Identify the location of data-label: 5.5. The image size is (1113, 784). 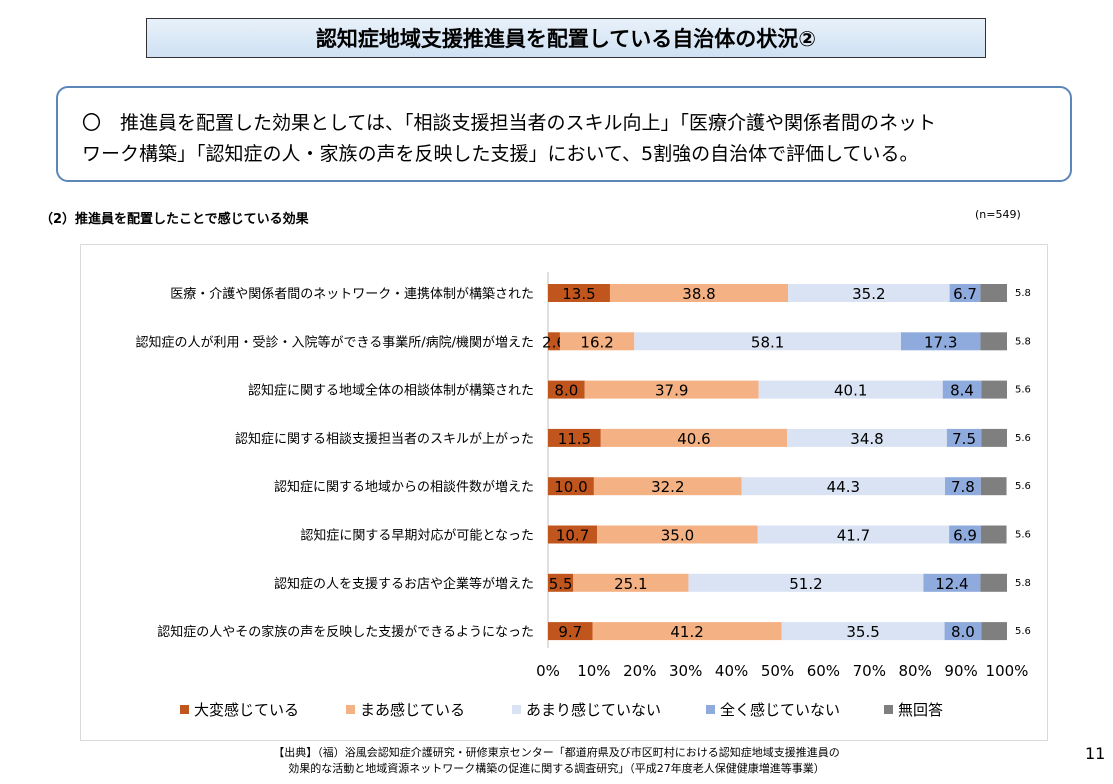
(561, 584).